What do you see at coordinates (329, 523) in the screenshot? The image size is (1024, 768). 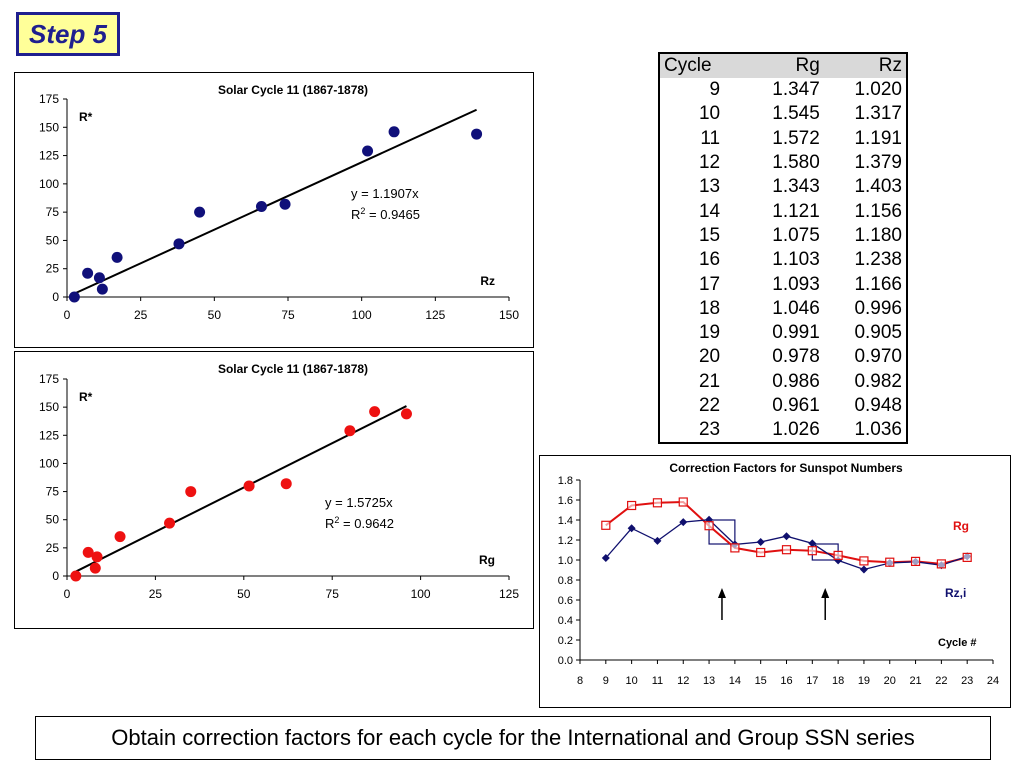 I see `r-squared-prefix: R` at bounding box center [329, 523].